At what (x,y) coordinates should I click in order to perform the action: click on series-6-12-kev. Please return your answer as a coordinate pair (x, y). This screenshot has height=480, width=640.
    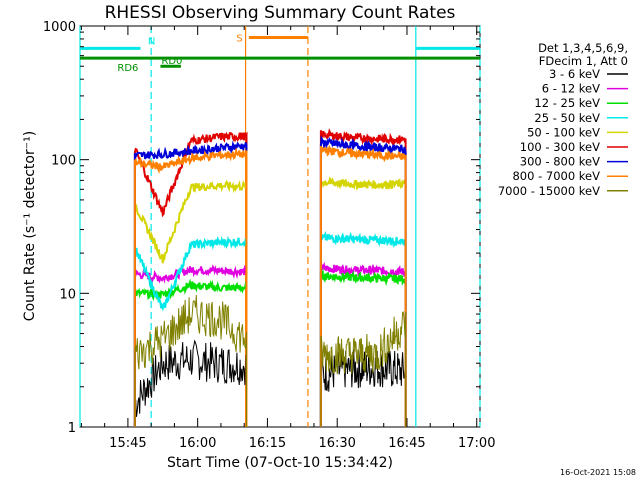
    Looking at the image, I should click on (270, 344).